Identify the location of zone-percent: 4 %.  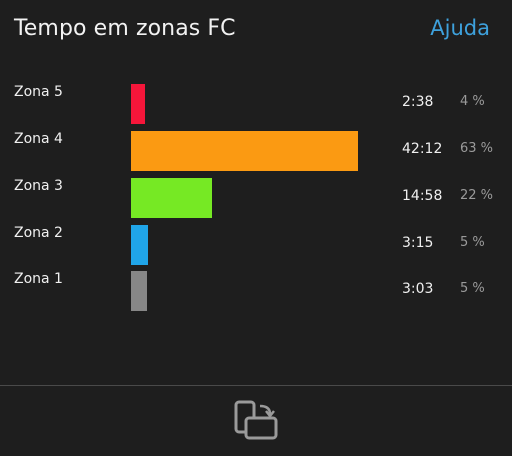
(472, 101).